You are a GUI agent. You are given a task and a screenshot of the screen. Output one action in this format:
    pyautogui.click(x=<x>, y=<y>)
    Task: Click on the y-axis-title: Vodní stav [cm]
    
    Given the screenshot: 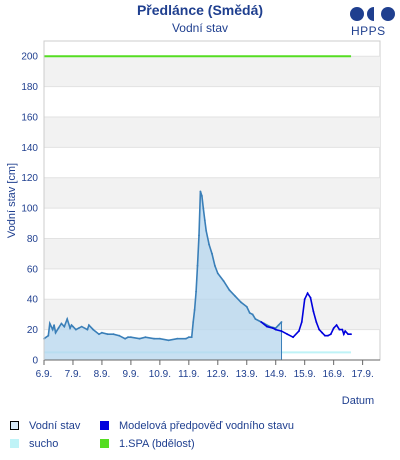 What is the action you would take?
    pyautogui.click(x=12, y=200)
    